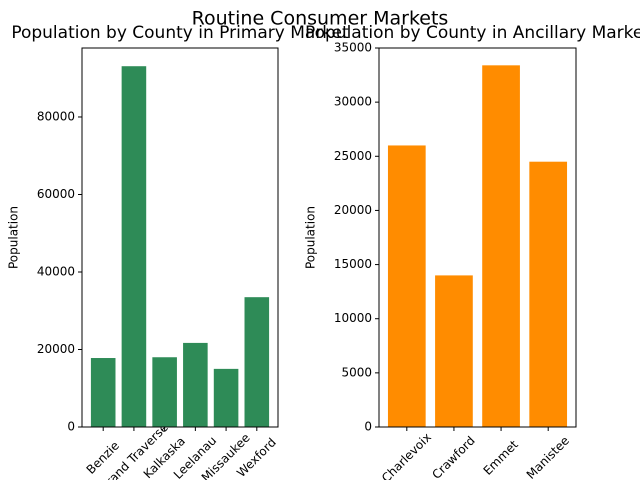 The image size is (640, 480). What do you see at coordinates (353, 156) in the screenshot?
I see `y-tick-label: 25000` at bounding box center [353, 156].